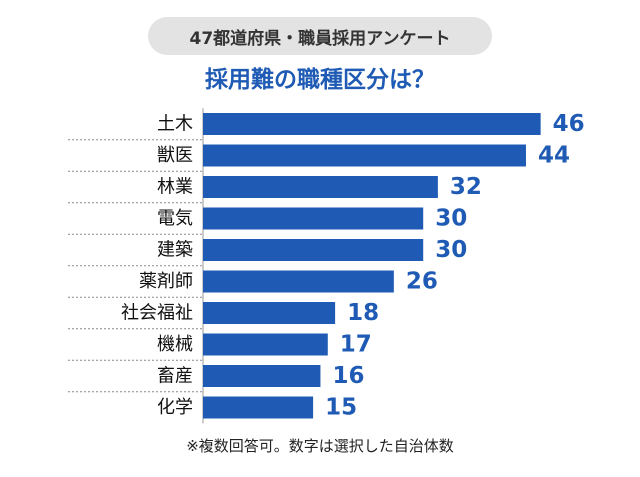 This screenshot has width=640, height=477. I want to click on survey-header-text: 47都道府県・職員採用アンケート, so click(320, 38).